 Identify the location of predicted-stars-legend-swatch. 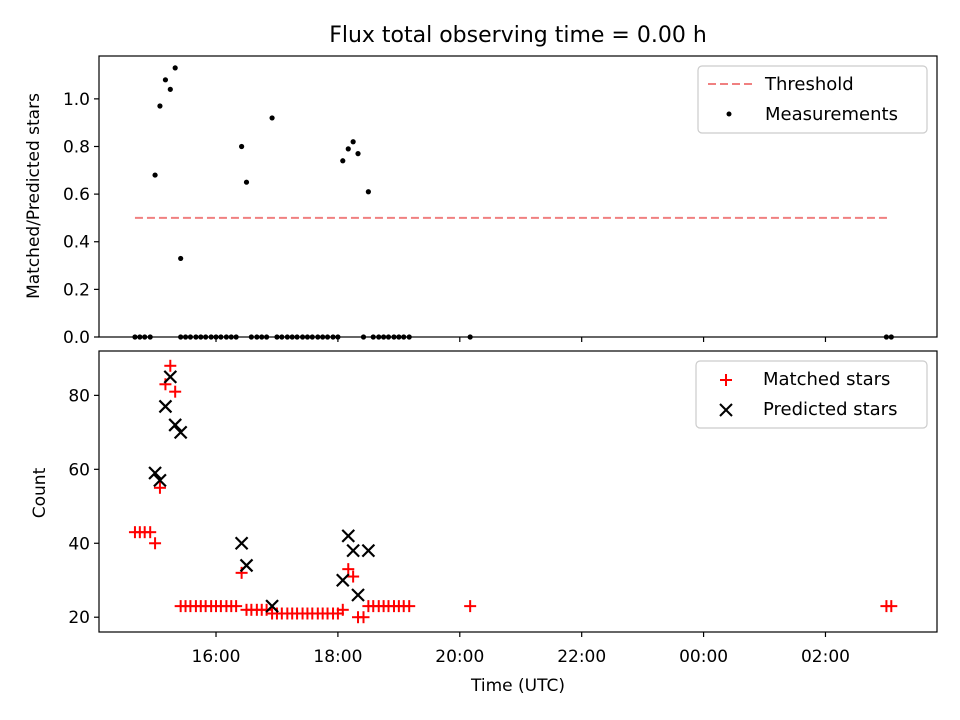
(726, 410).